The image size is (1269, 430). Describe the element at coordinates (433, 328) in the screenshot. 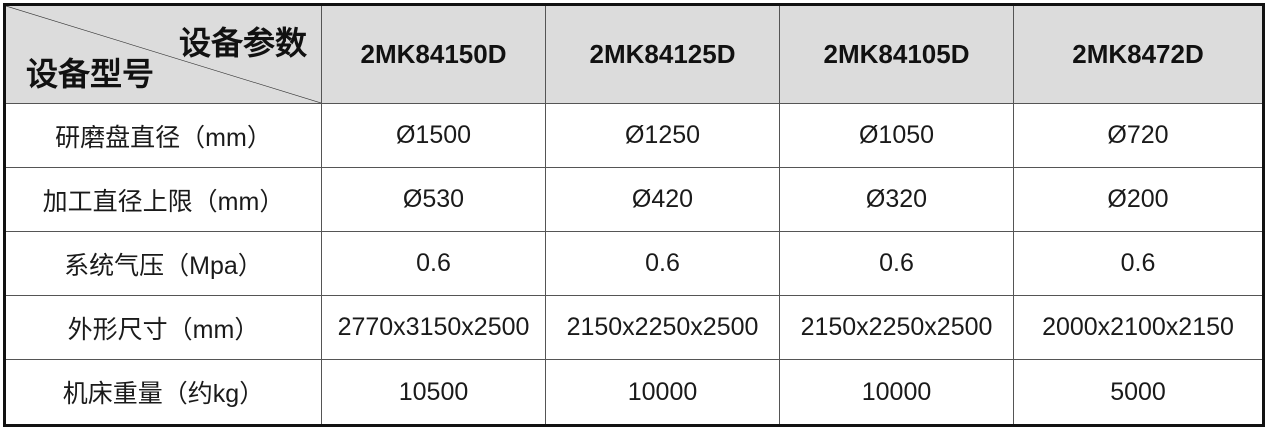

I see `value-cell: 2770x3150x2500` at that location.